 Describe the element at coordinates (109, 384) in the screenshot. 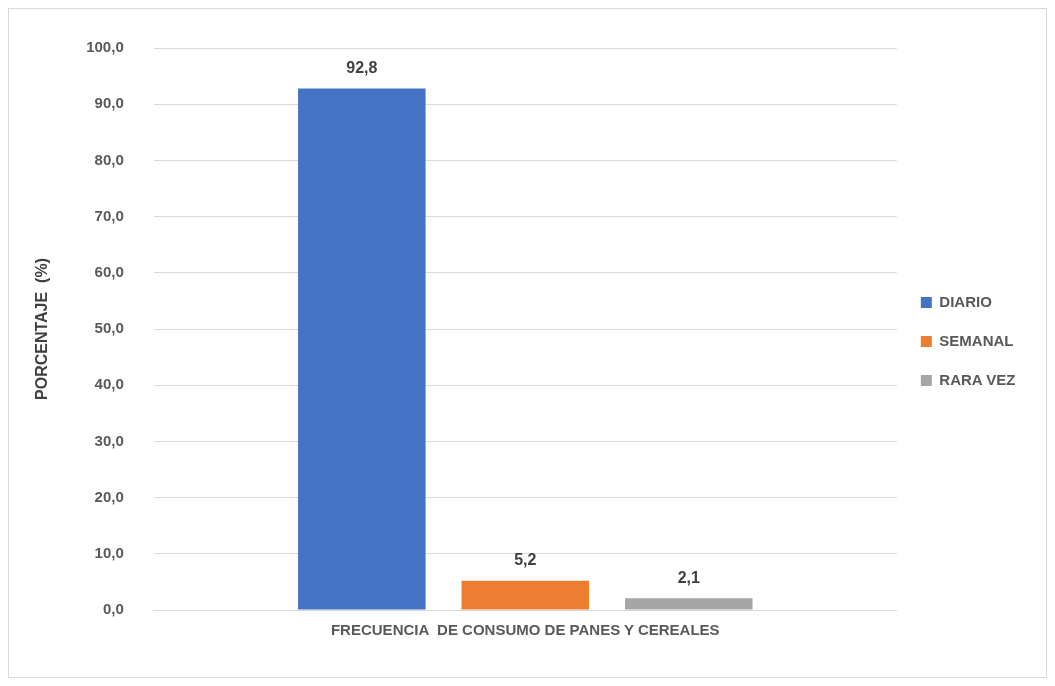

I see `y-tick-label: 40,0` at that location.